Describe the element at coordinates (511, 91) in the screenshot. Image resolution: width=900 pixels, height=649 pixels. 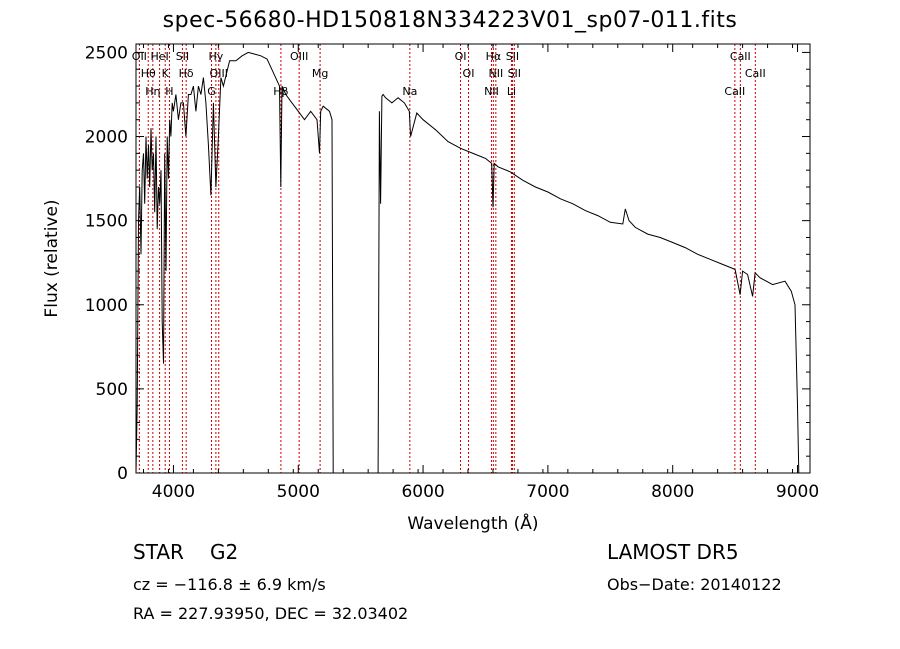
I see `spectral-line-label: Li` at that location.